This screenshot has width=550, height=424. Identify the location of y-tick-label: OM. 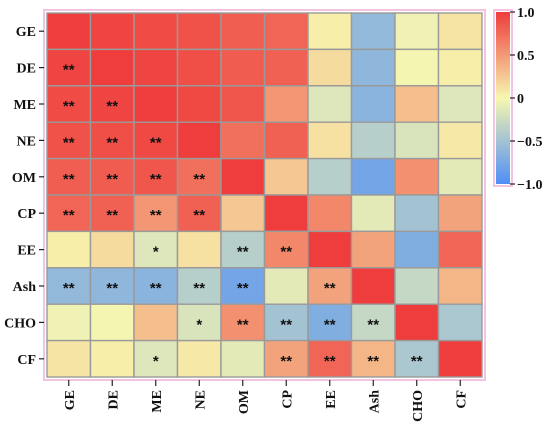
(24, 178).